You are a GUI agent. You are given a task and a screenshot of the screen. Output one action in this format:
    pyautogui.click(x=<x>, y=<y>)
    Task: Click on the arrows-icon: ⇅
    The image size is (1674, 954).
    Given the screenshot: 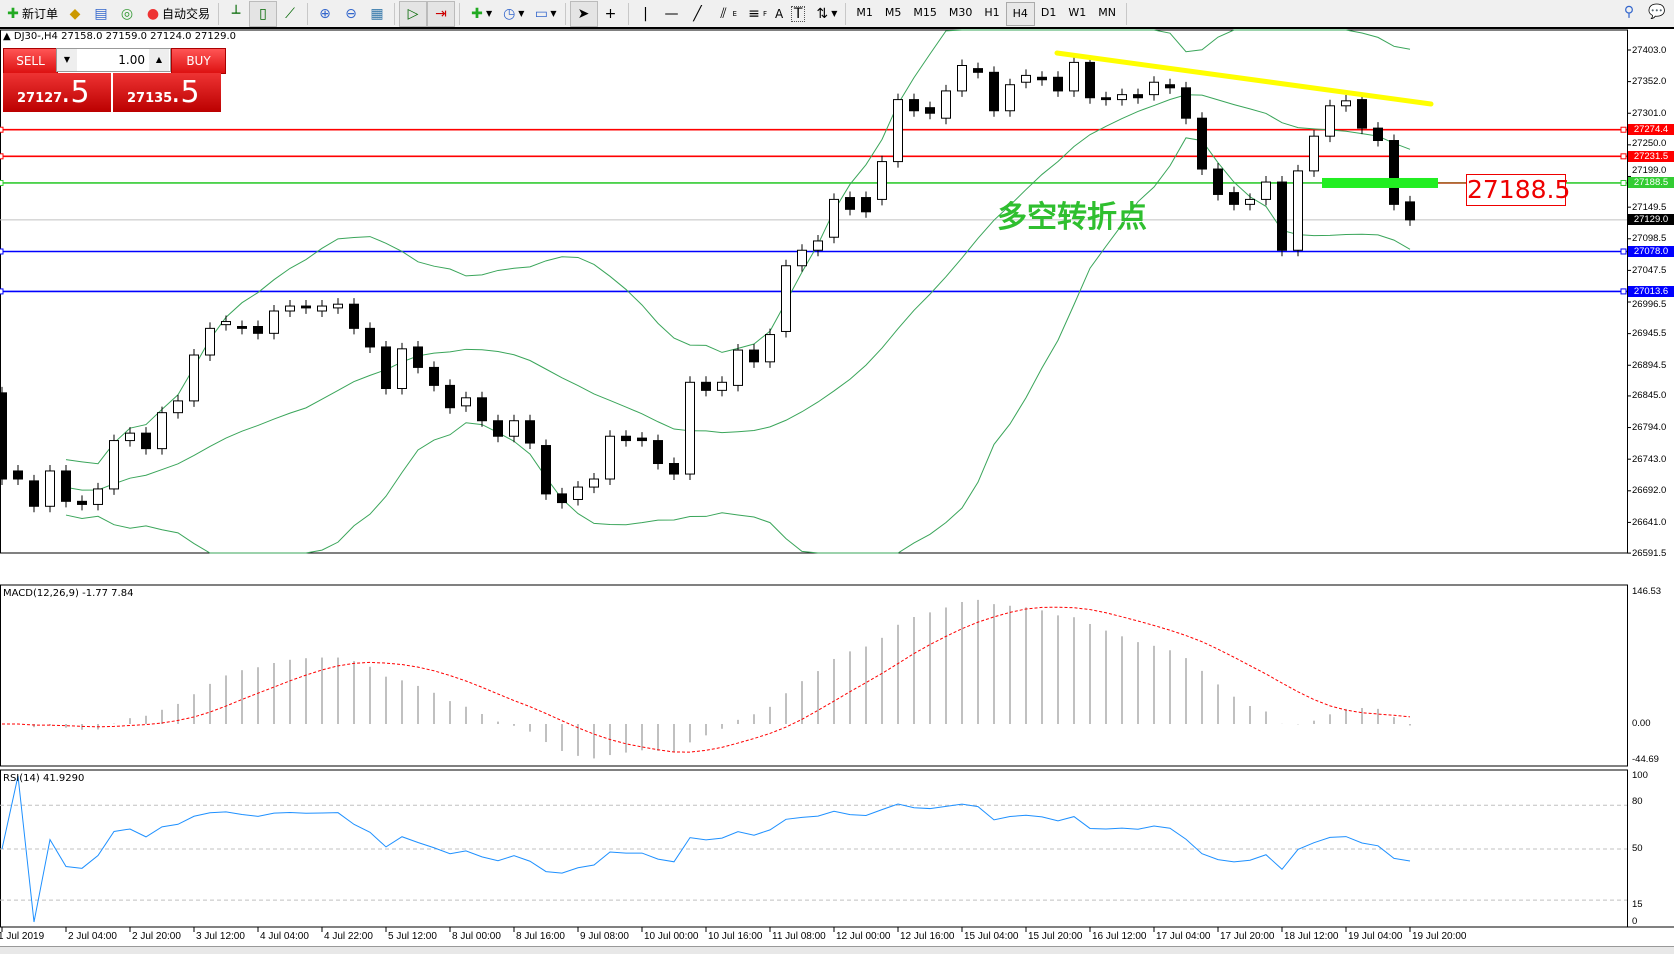 What is the action you would take?
    pyautogui.click(x=822, y=13)
    